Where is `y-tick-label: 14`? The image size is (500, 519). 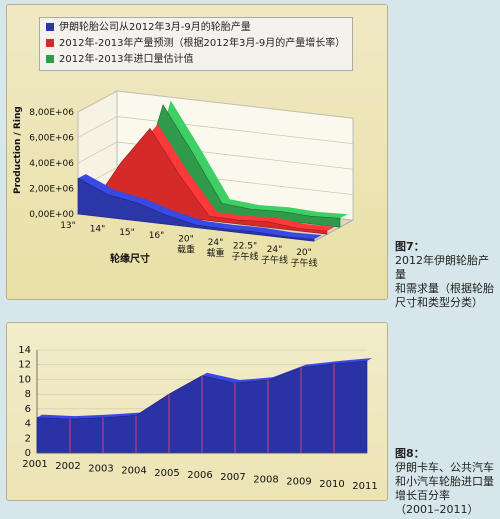
y-tick-label: 14 is located at coordinates (24, 350).